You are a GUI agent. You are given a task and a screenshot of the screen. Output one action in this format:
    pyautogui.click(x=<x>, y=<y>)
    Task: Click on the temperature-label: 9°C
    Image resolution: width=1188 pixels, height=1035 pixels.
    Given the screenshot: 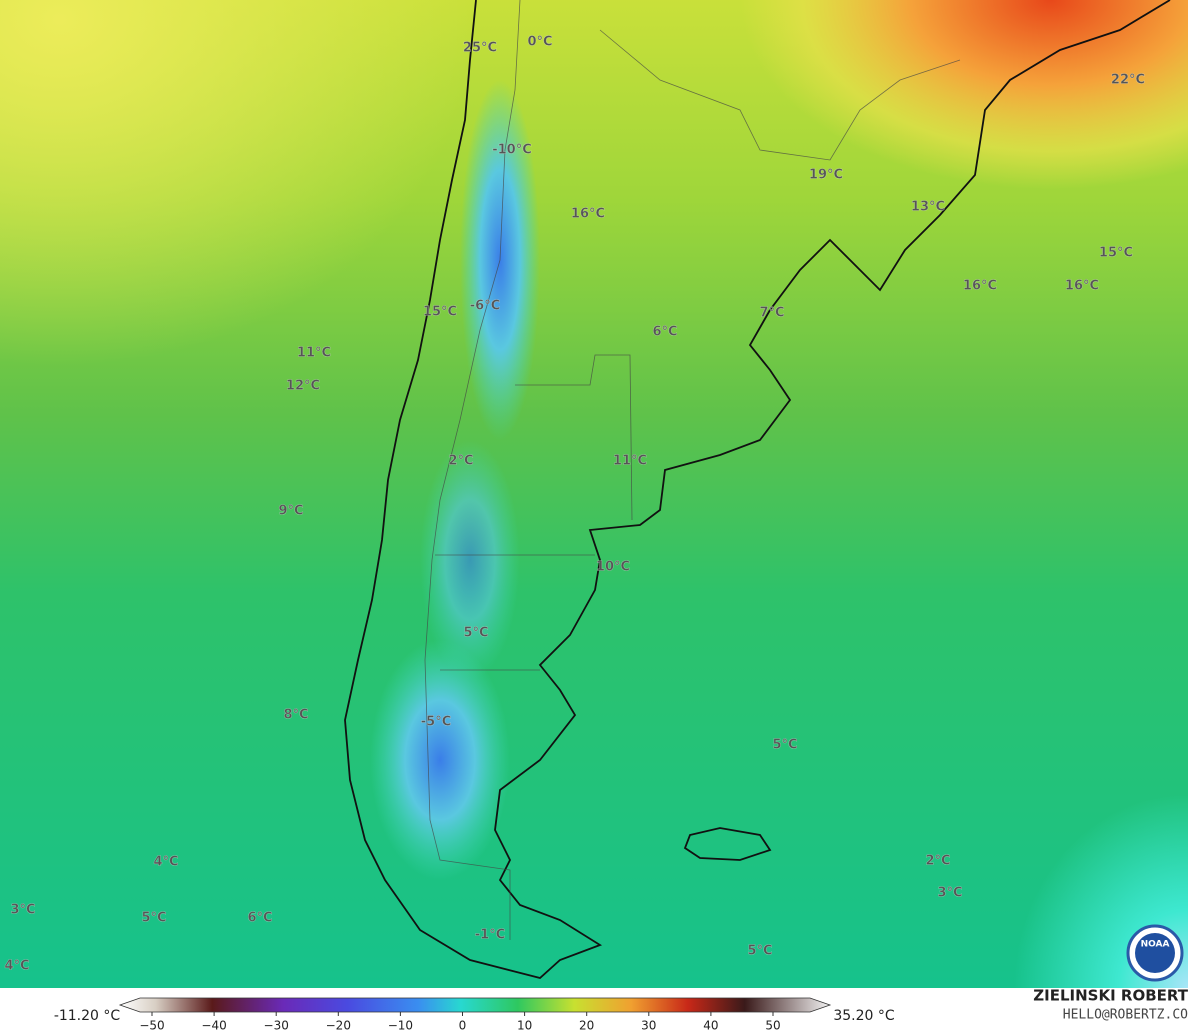 What is the action you would take?
    pyautogui.click(x=290, y=511)
    